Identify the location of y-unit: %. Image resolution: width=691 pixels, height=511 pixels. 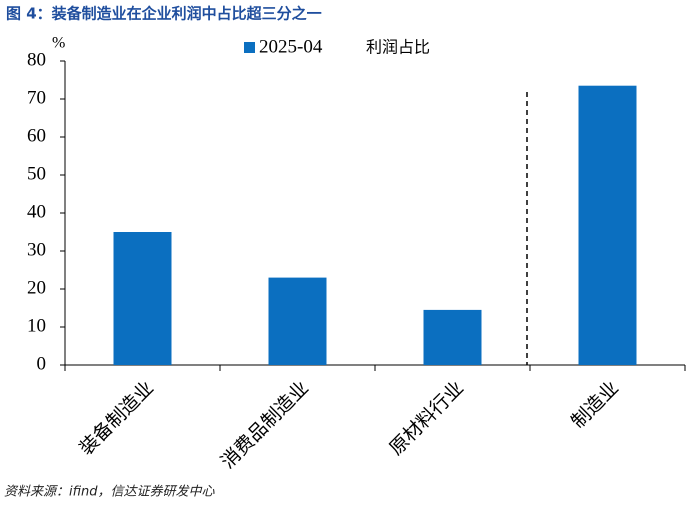
(58, 43).